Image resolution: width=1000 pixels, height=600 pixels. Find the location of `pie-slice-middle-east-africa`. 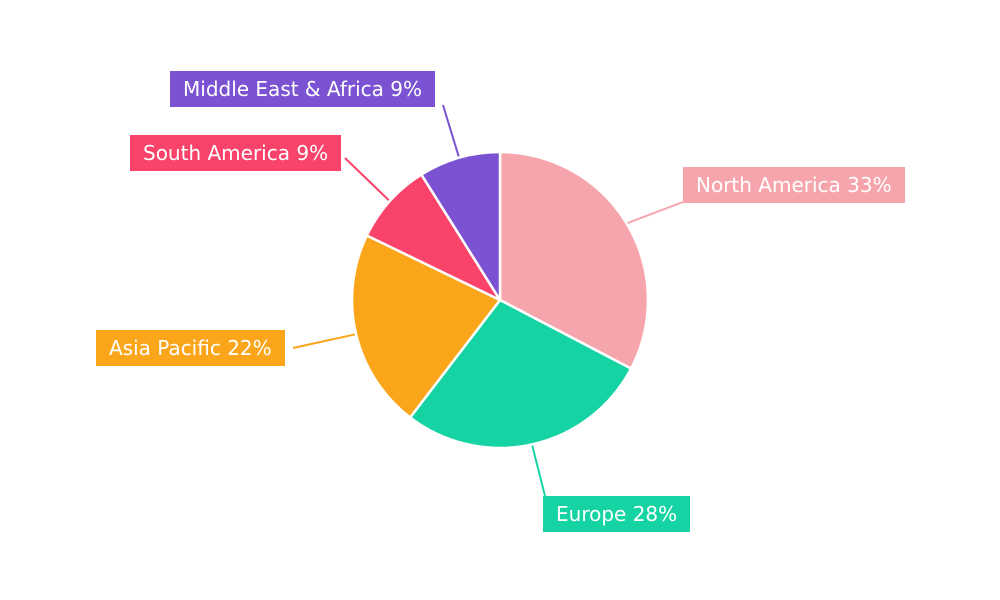

pie-slice-middle-east-africa is located at coordinates (461, 226).